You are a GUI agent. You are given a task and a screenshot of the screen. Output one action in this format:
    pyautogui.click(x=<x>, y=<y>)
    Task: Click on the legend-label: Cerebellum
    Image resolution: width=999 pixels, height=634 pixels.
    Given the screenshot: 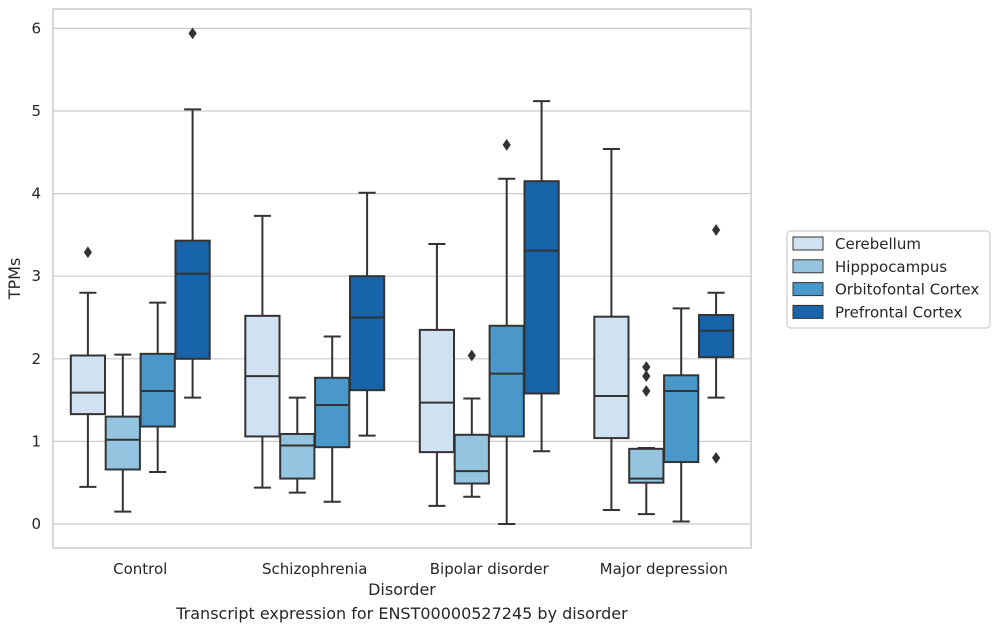 What is the action you would take?
    pyautogui.click(x=878, y=244)
    